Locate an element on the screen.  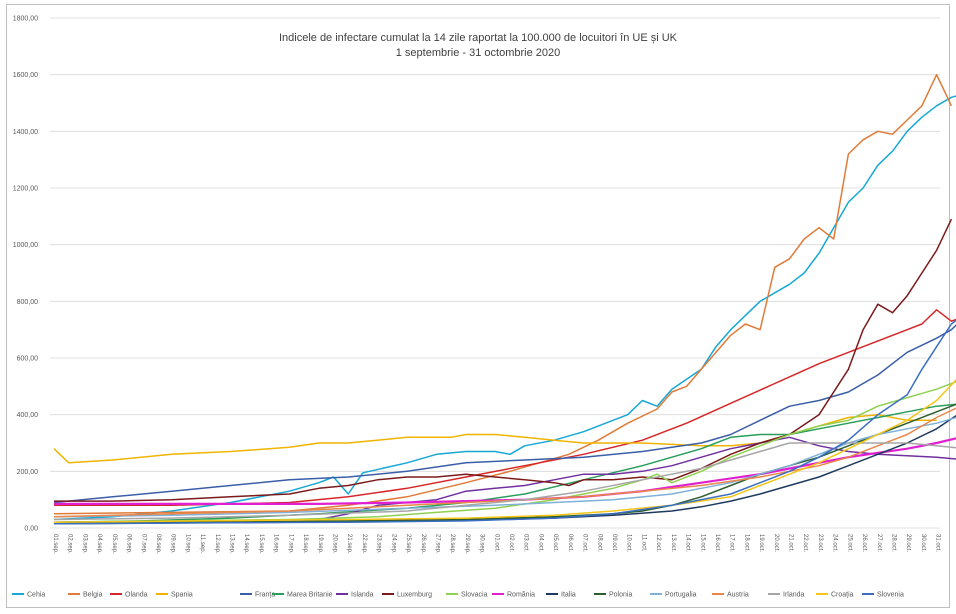
legend-item: Slovenia is located at coordinates (883, 595).